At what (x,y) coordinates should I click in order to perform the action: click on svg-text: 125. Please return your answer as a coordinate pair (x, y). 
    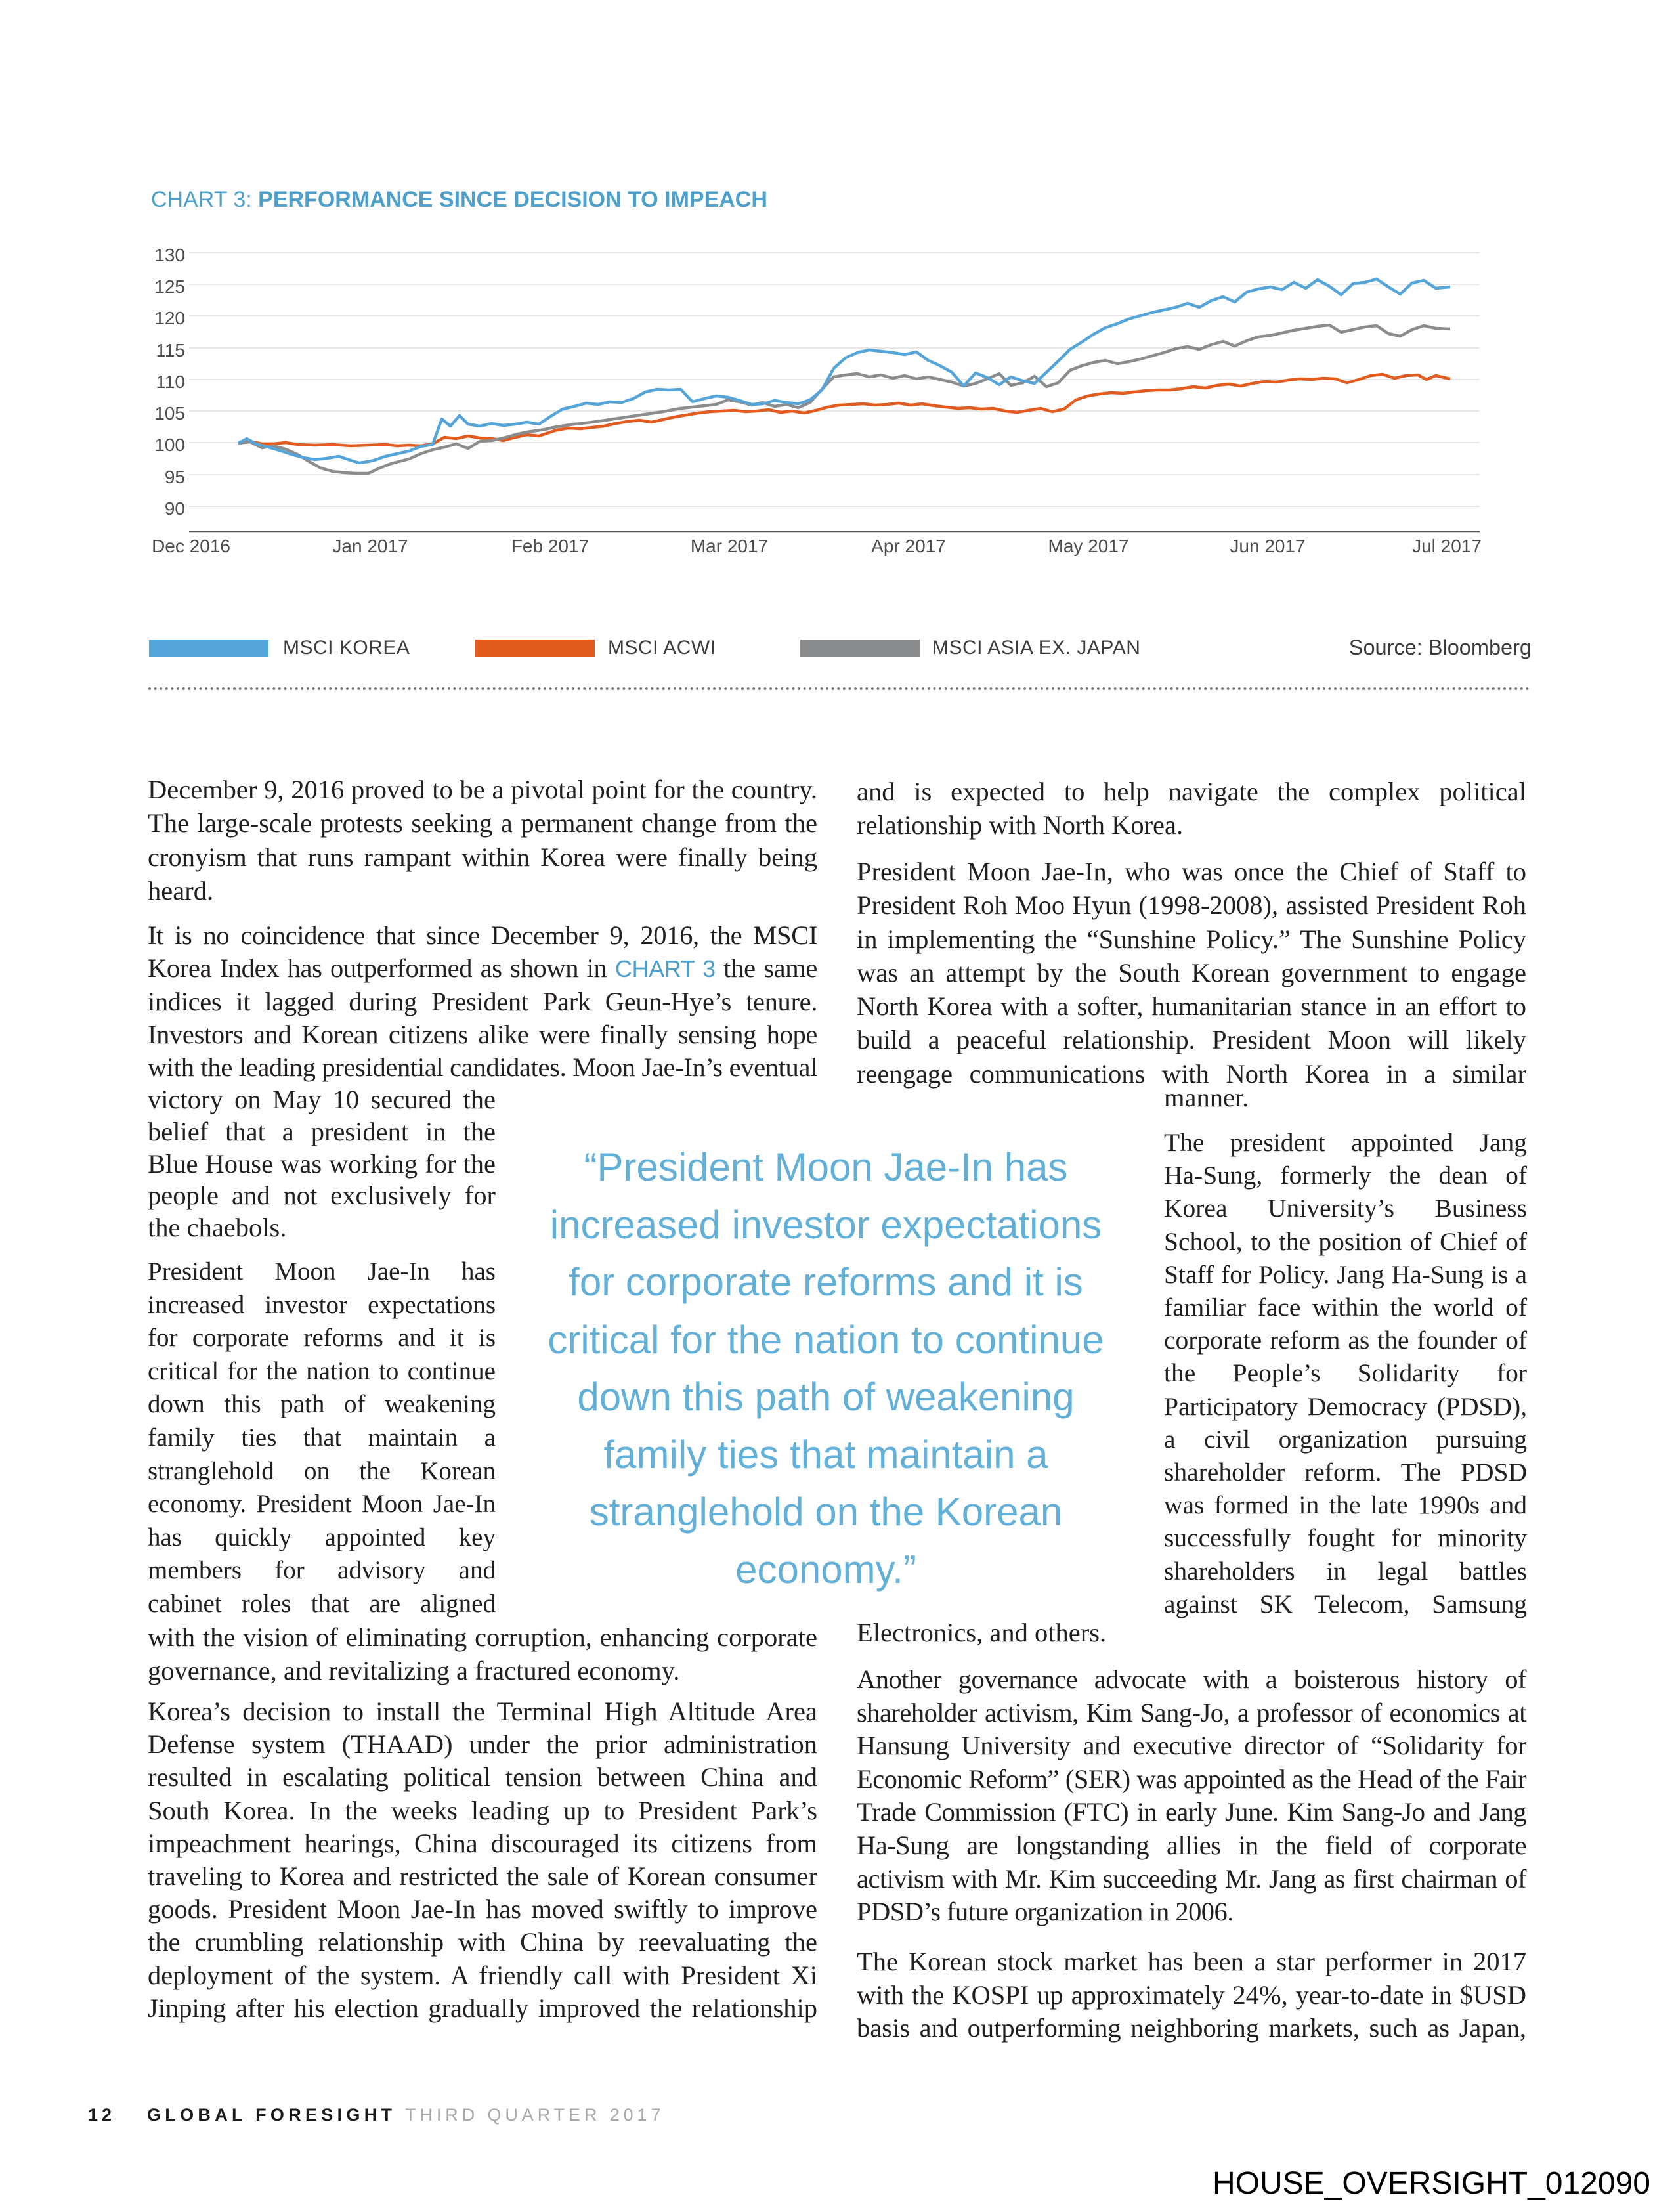
    Looking at the image, I should click on (169, 287).